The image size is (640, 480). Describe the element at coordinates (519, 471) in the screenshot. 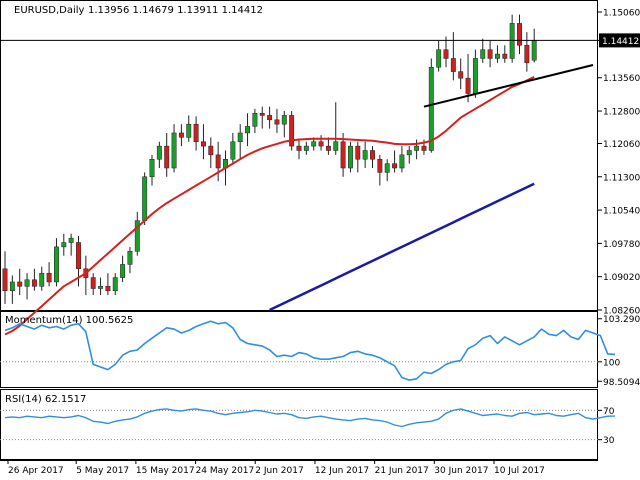

I see `x-tick-label: 10 Jul 2017` at that location.